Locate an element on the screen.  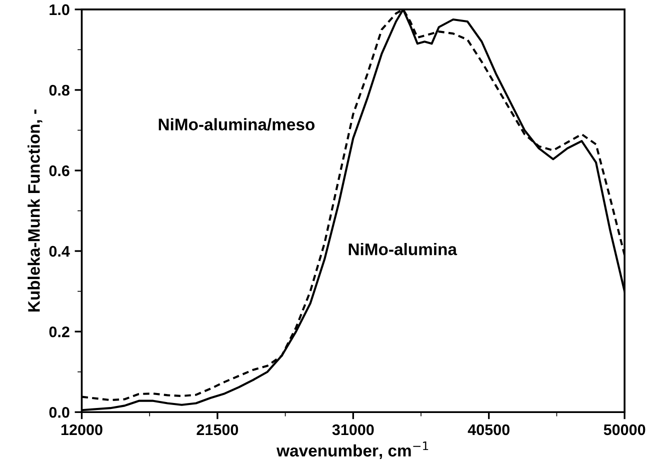
x-axis-title: wavenumber, cm$^{−1}$ is located at coordinates (352, 451).